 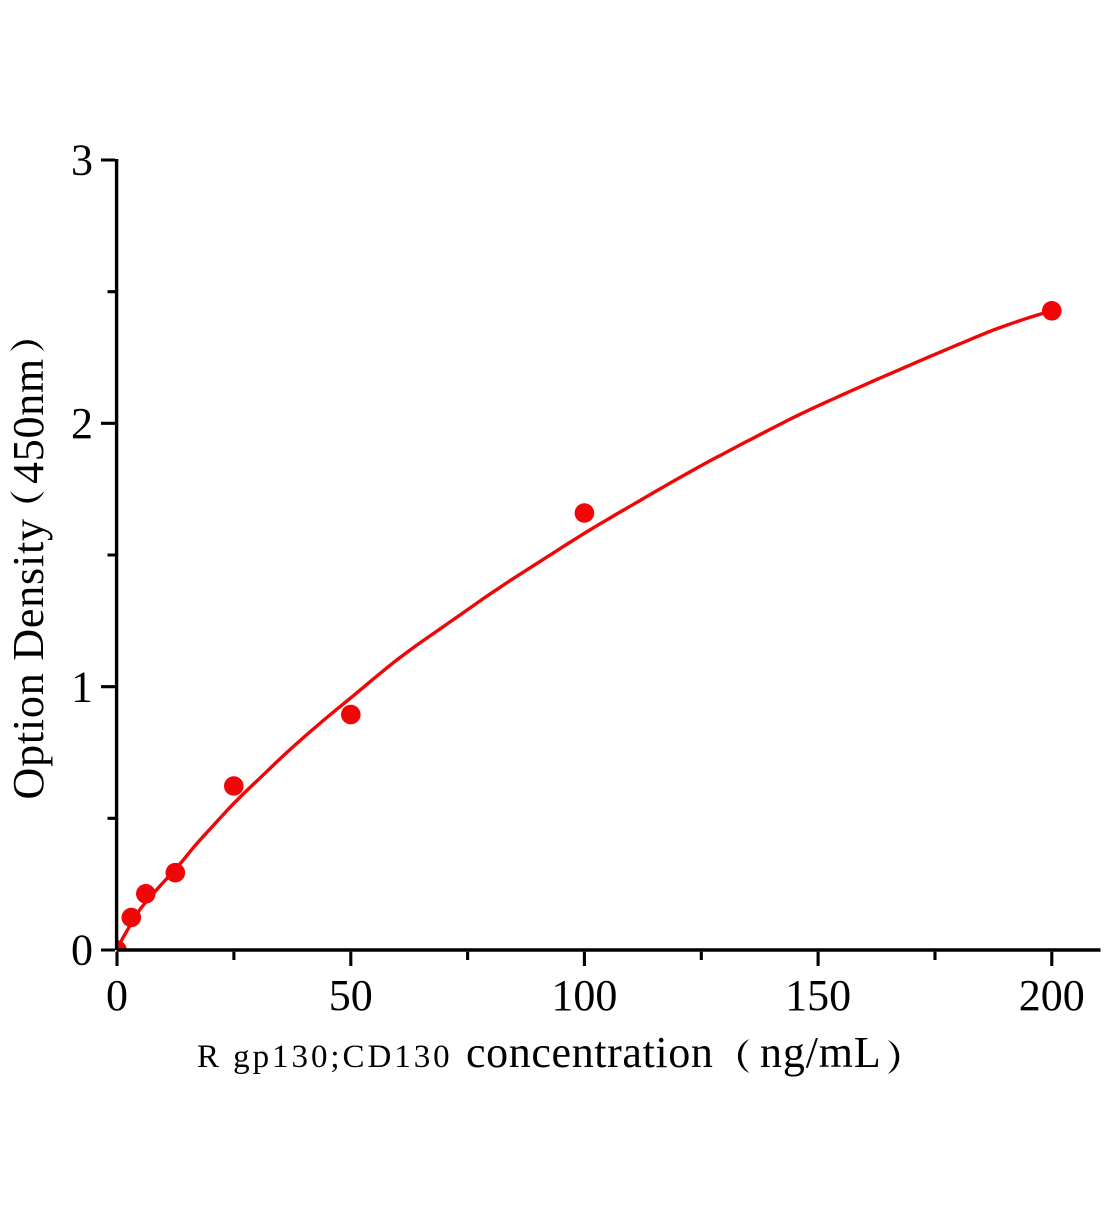 I want to click on svg-text: 50, so click(x=351, y=995).